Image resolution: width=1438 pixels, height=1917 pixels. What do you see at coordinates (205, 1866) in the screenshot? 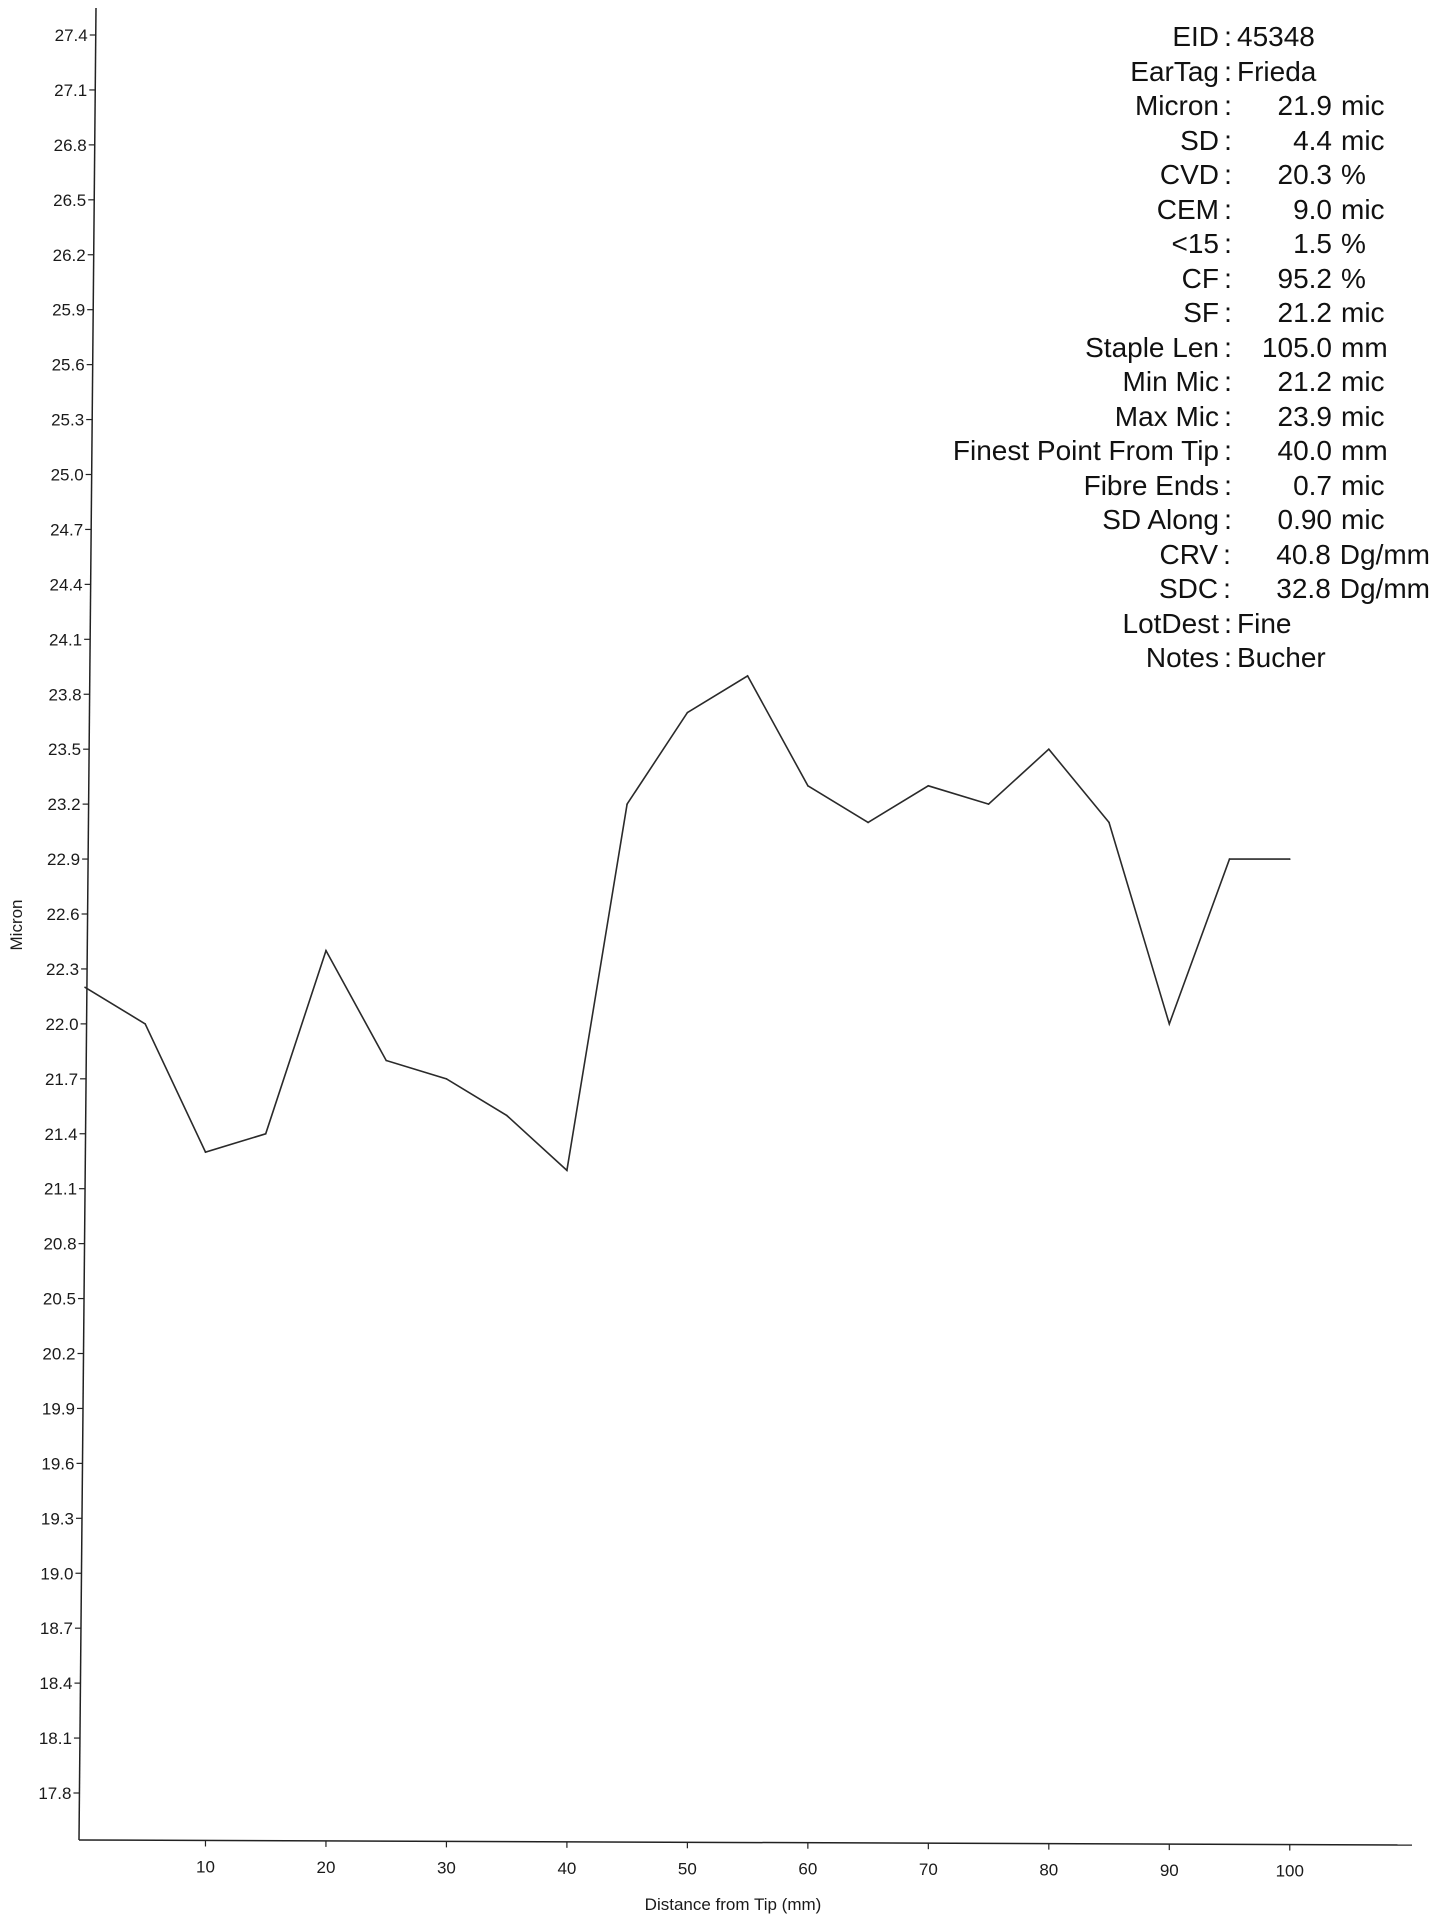
I see `x-tick-label: 10` at bounding box center [205, 1866].